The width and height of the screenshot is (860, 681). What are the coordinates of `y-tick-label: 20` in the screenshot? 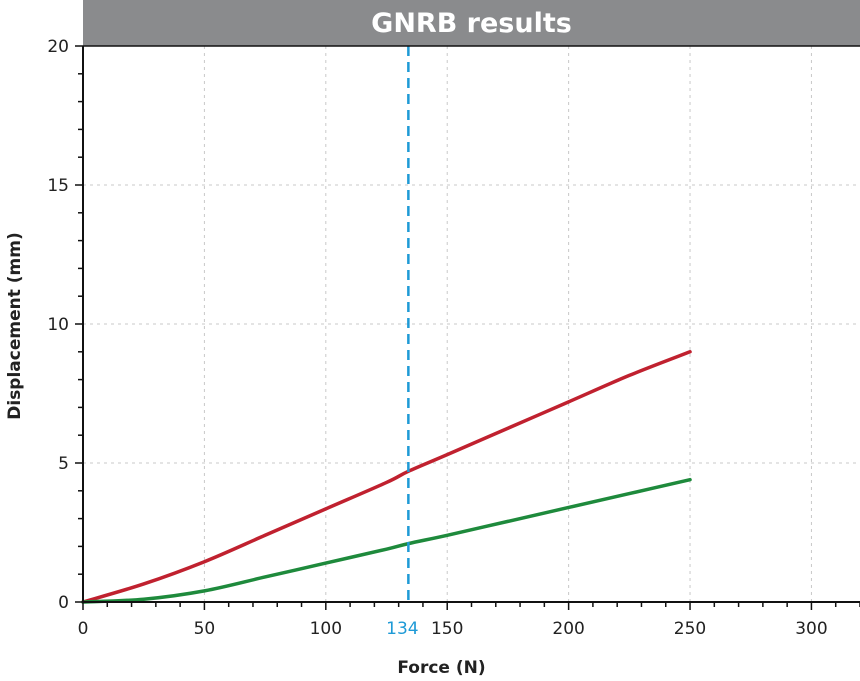 It's located at (58, 47).